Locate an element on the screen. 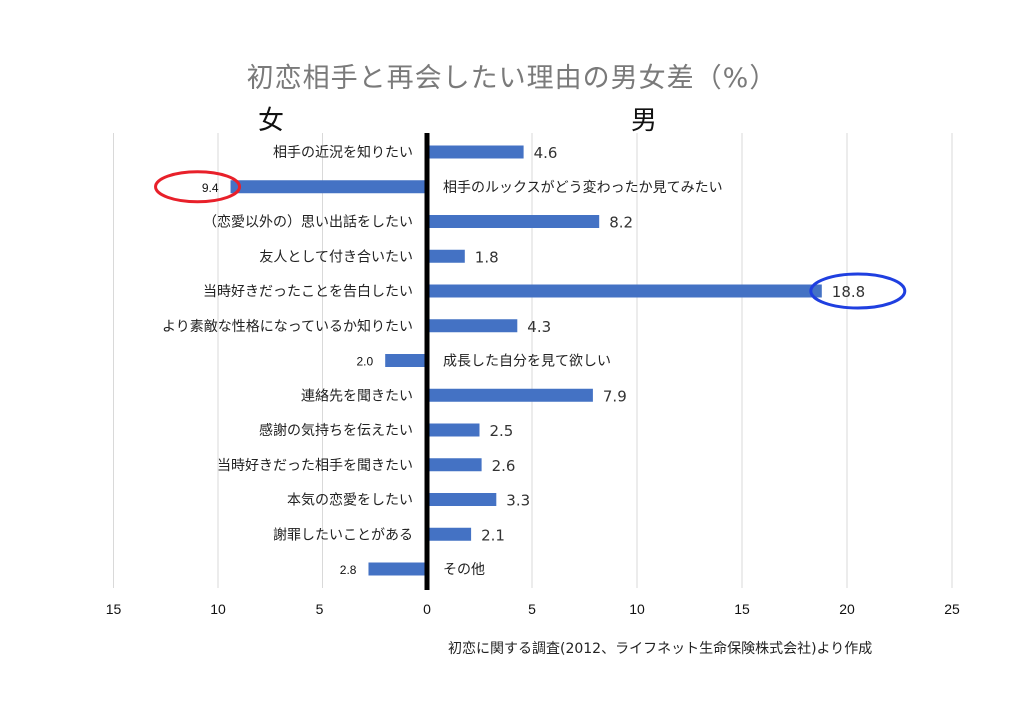  value-label: 2.8 is located at coordinates (348, 570).